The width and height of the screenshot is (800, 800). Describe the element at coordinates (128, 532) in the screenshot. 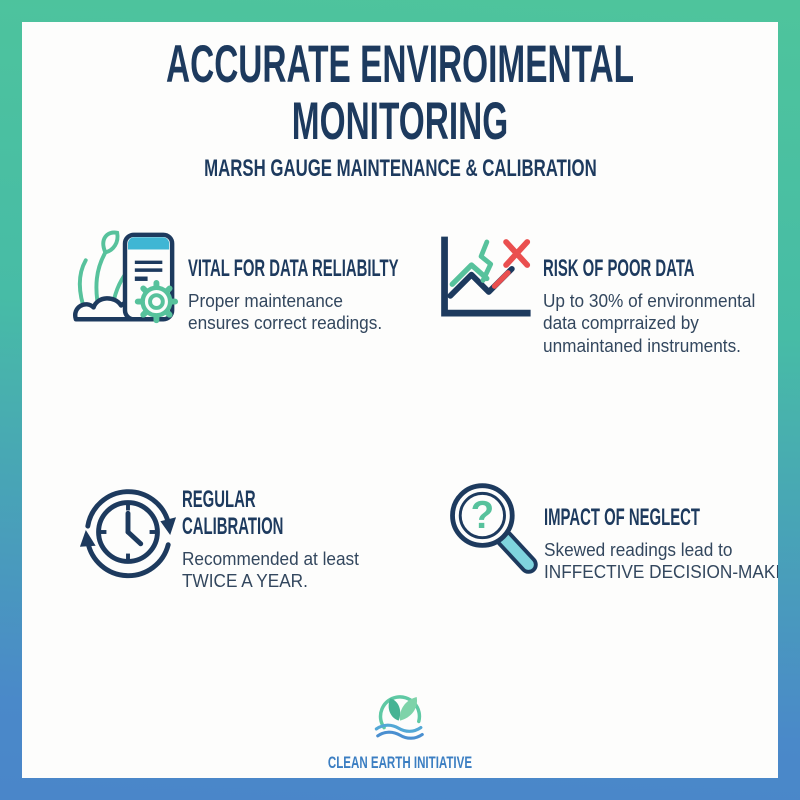

I see `calibration-clock-icon` at that location.